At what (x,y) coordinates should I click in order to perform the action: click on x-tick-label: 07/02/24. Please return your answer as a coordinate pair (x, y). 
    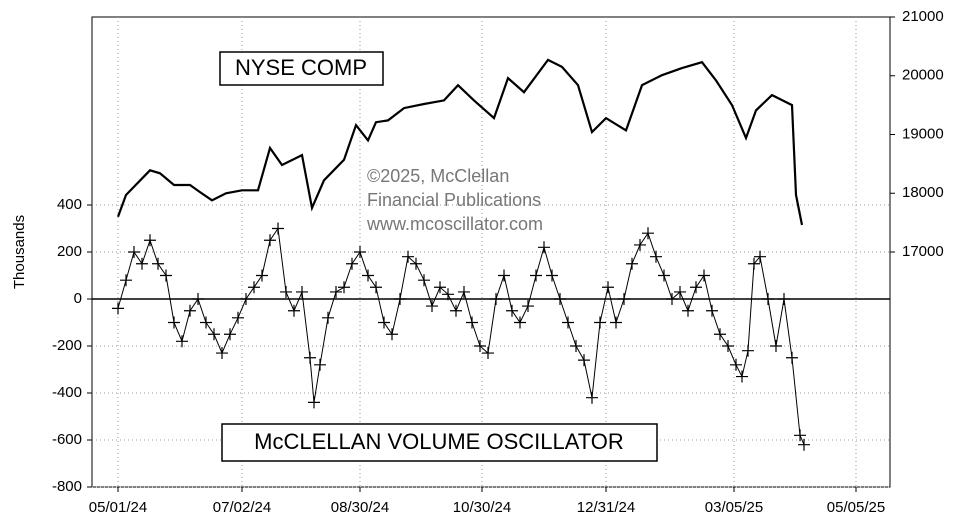
    Looking at the image, I should click on (242, 507).